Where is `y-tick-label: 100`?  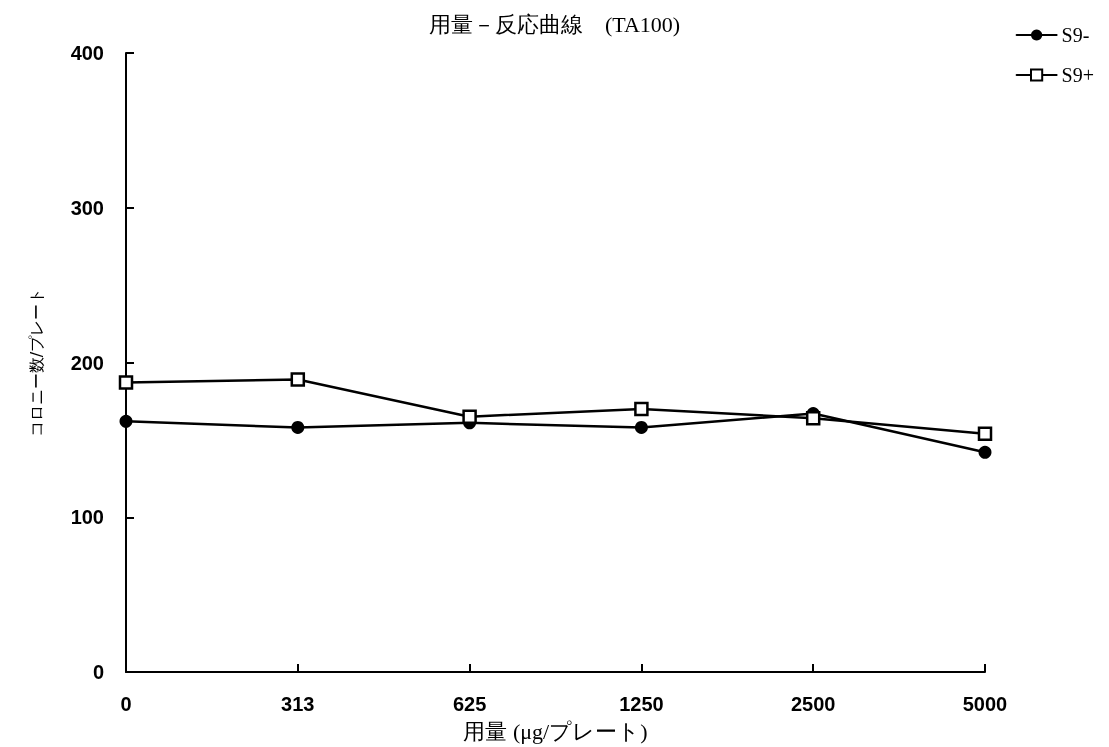 y-tick-label: 100 is located at coordinates (87, 517).